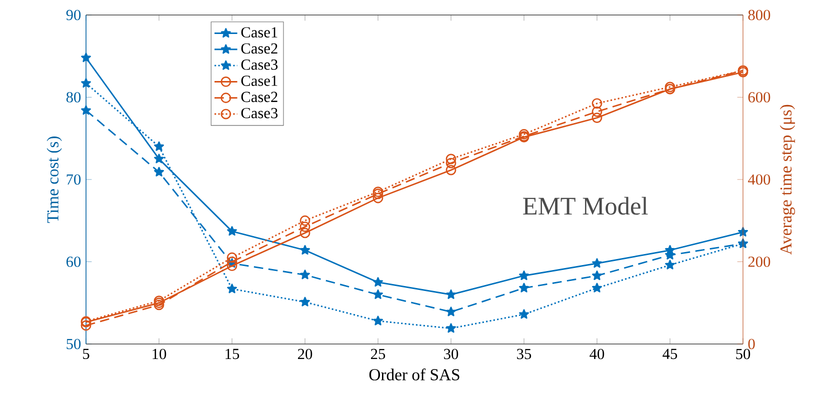  I want to click on x-tick-label: 10, so click(159, 354).